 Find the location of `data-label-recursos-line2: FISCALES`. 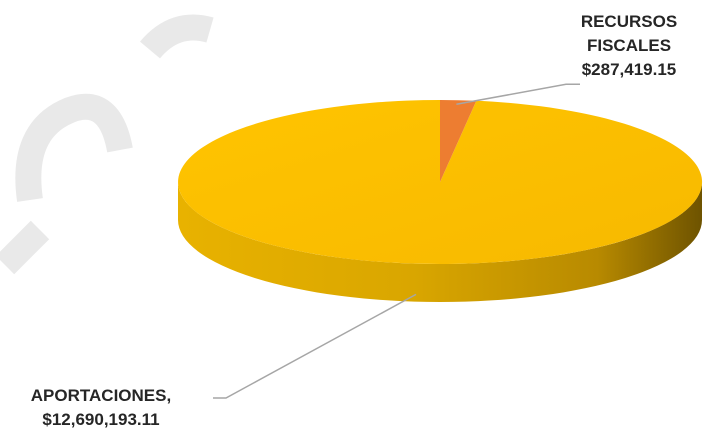

data-label-recursos-line2: FISCALES is located at coordinates (629, 45).